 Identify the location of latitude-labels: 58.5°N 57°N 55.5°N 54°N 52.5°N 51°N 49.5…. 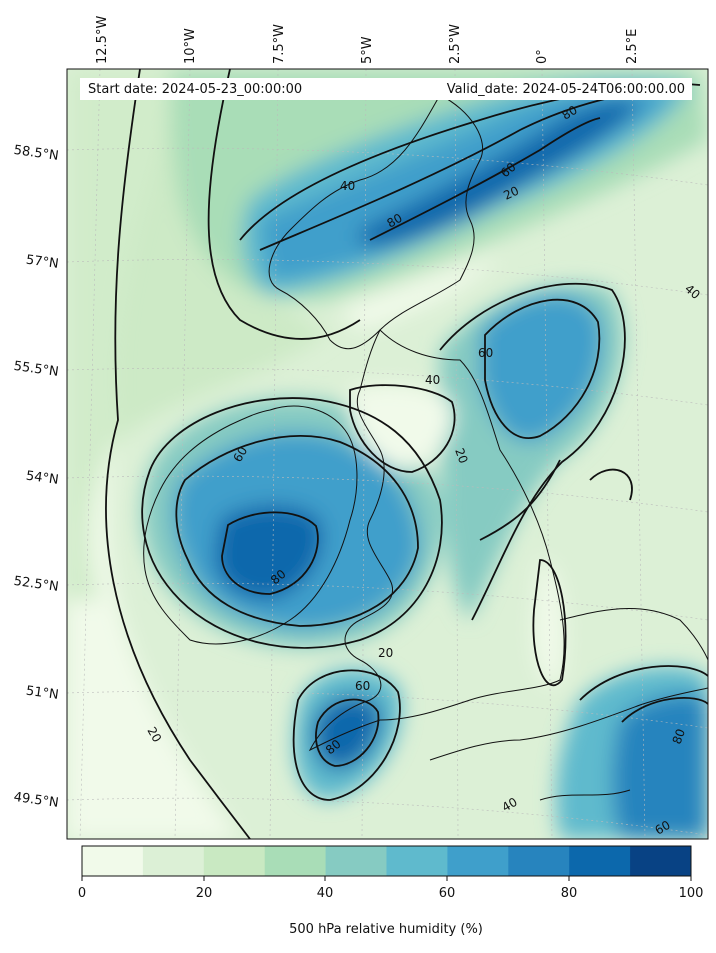
(36, 477).